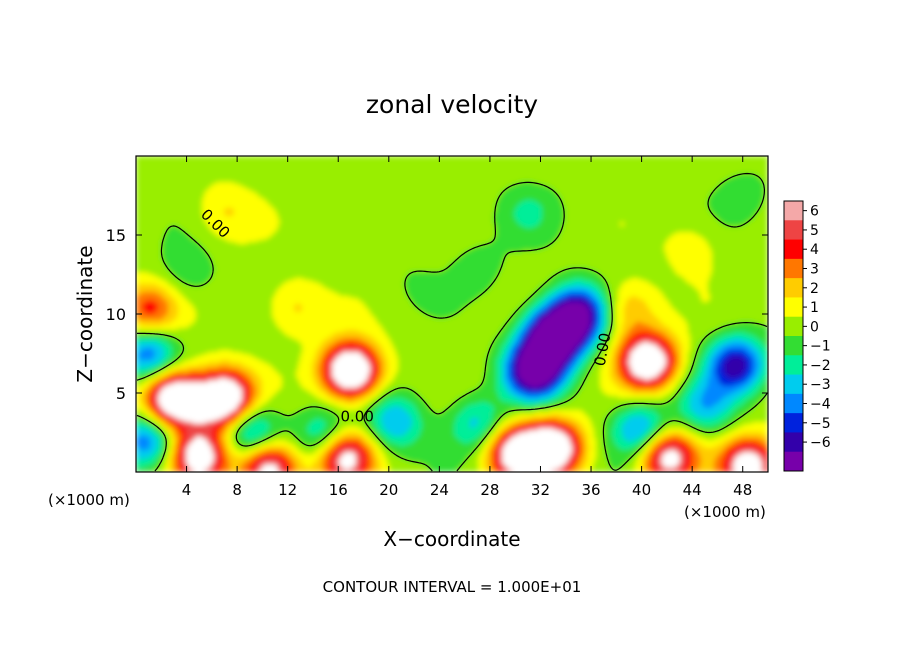 The image size is (904, 654). What do you see at coordinates (820, 405) in the screenshot?
I see `colorbar-tick-label: −4` at bounding box center [820, 405].